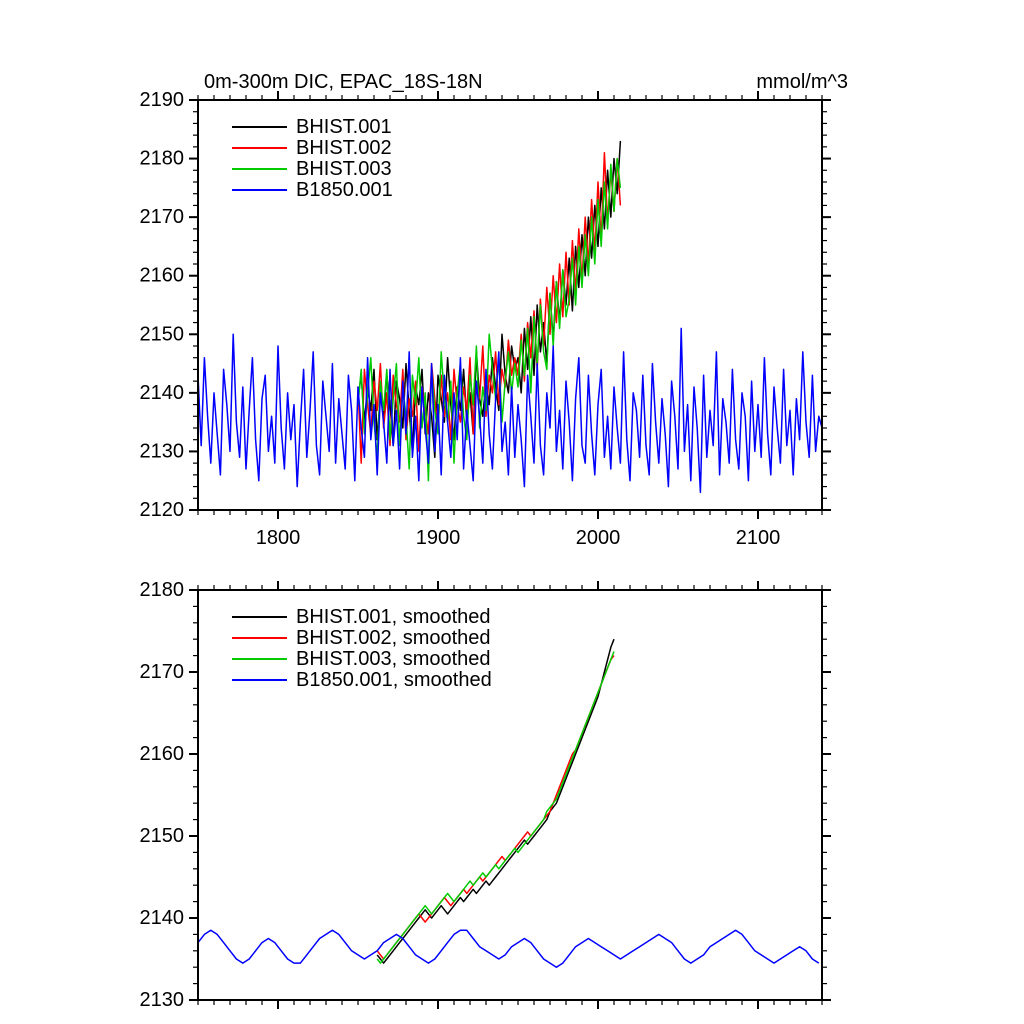 This screenshot has height=1024, width=1024. Describe the element at coordinates (162, 510) in the screenshot. I see `y-tick-label: 2120` at that location.